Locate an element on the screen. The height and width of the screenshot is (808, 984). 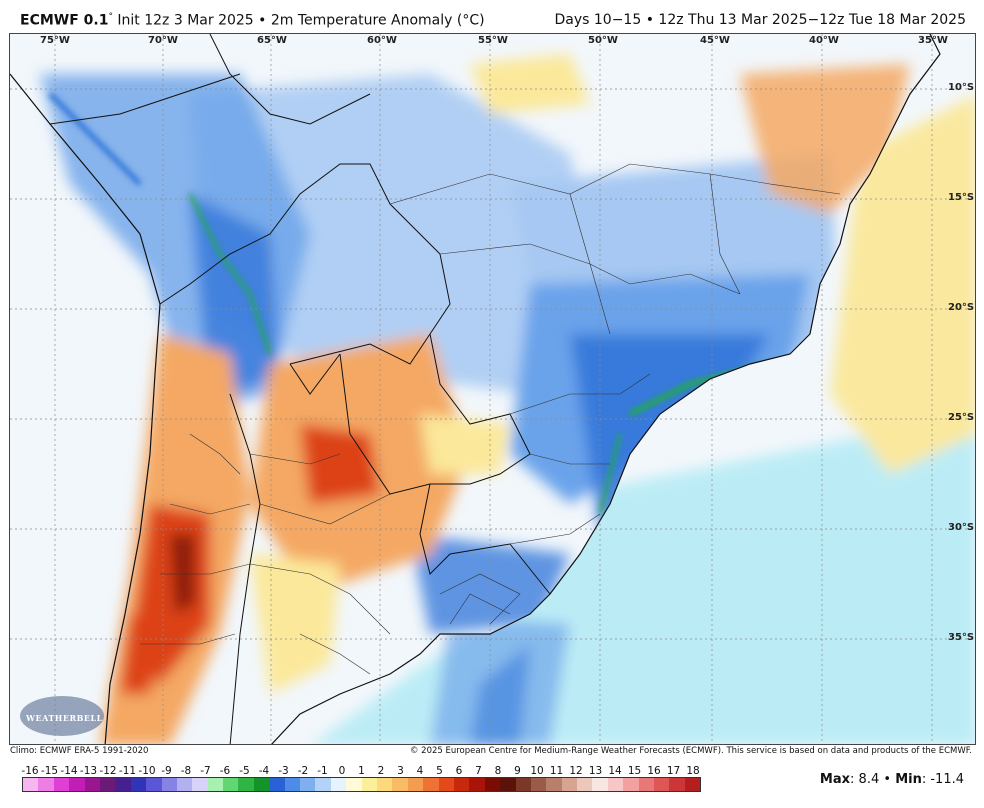
colorbar-tick-label: 16 is located at coordinates (654, 771).